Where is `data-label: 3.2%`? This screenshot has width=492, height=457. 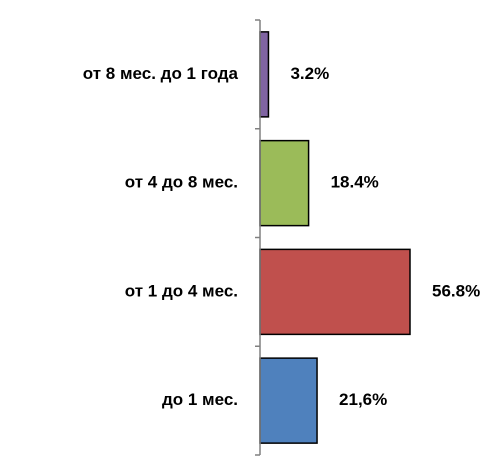
data-label: 3.2% is located at coordinates (309, 73).